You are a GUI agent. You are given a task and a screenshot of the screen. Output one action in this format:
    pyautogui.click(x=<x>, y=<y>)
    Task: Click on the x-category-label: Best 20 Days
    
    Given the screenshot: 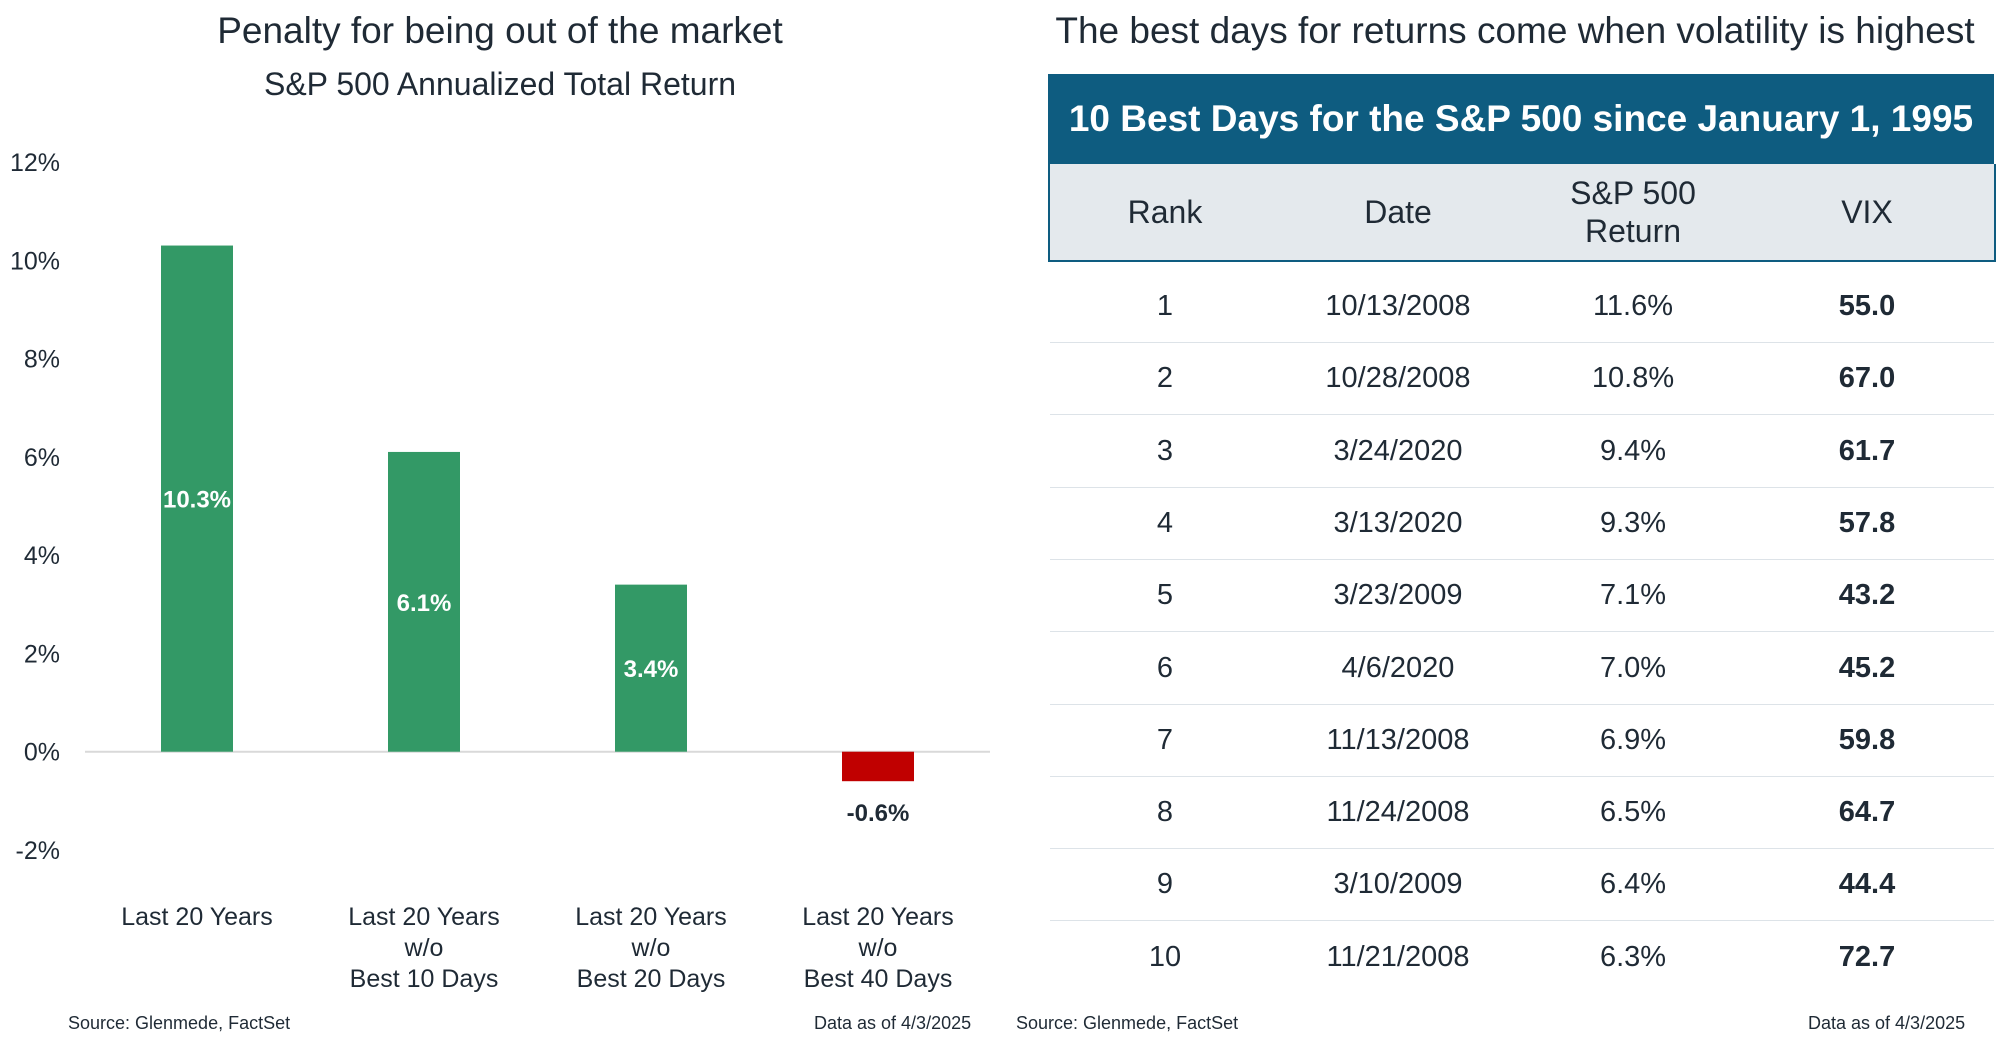 What is the action you would take?
    pyautogui.click(x=651, y=979)
    